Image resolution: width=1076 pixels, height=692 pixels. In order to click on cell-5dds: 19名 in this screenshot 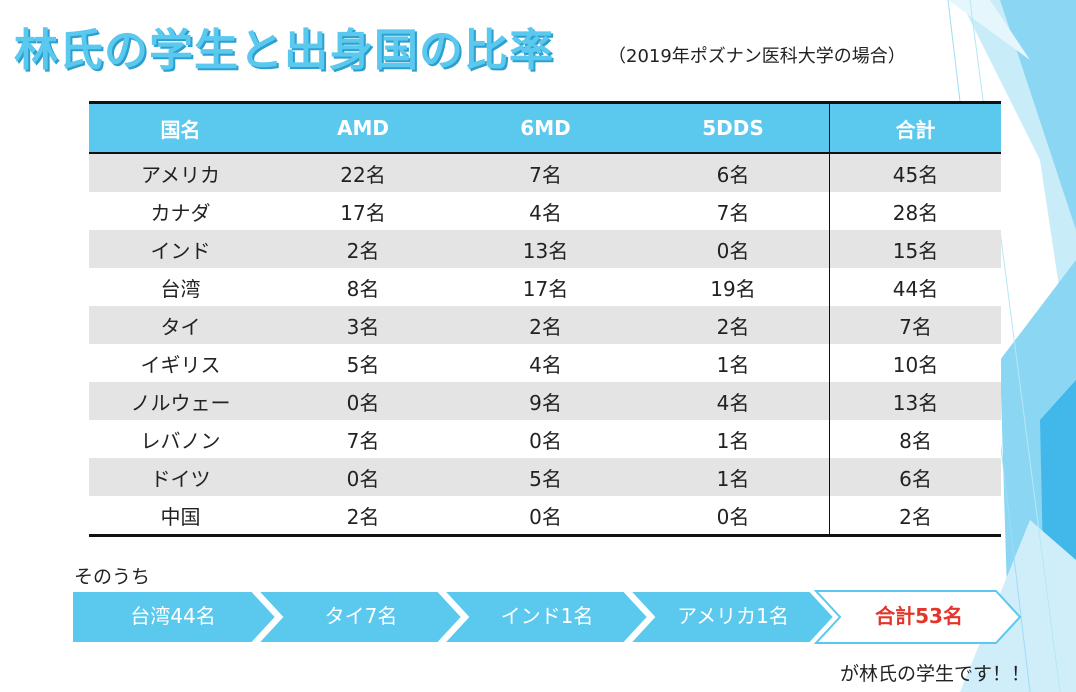, I will do `click(733, 287)`.